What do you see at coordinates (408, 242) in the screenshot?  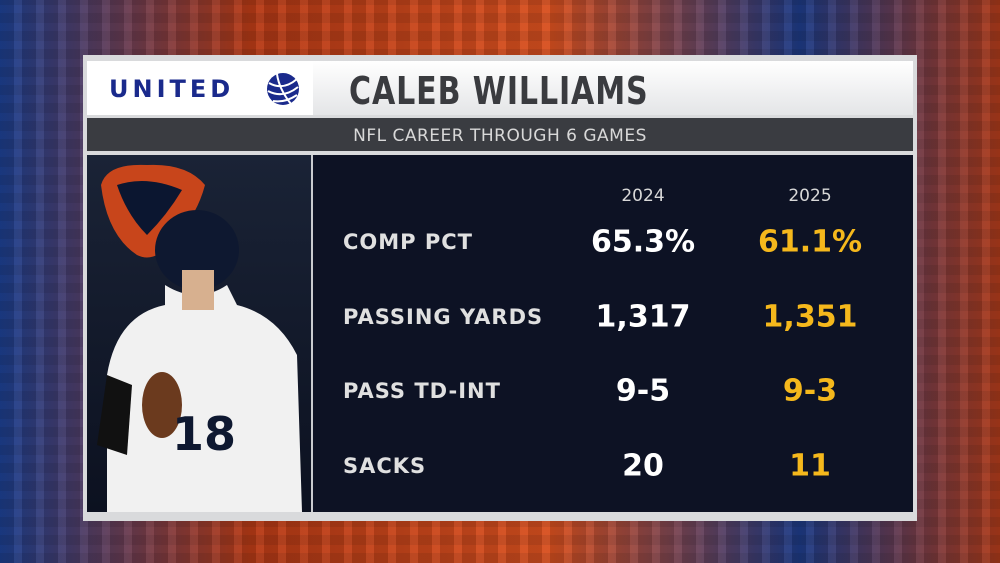 I see `row-label: COMP PCT` at bounding box center [408, 242].